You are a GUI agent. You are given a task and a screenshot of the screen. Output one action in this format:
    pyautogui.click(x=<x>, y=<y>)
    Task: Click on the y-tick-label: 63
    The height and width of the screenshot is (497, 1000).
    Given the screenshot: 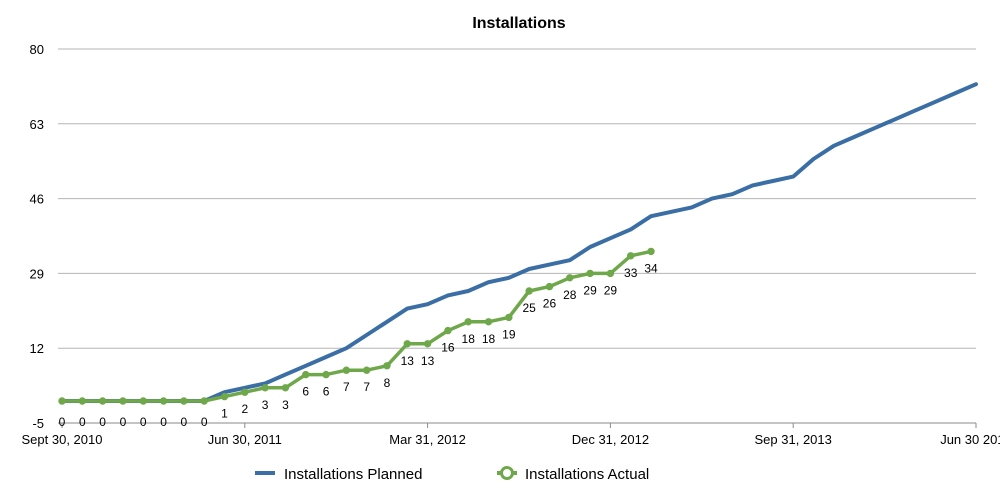 What is the action you would take?
    pyautogui.click(x=37, y=124)
    